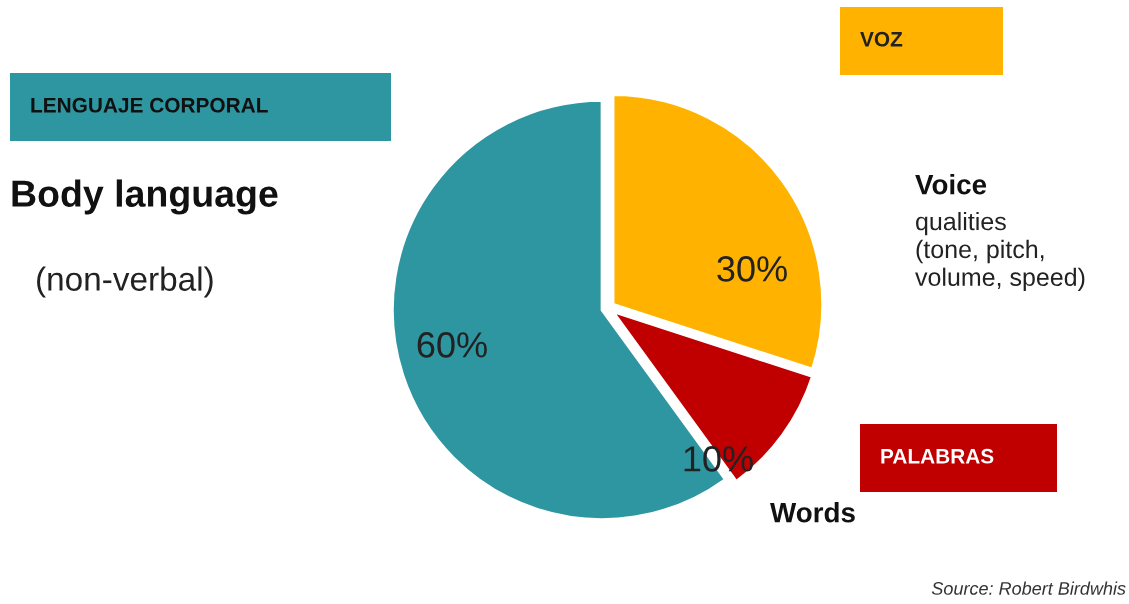 This screenshot has height=604, width=1129. Describe the element at coordinates (881, 39) in the screenshot. I see `text: VOZ` at that location.